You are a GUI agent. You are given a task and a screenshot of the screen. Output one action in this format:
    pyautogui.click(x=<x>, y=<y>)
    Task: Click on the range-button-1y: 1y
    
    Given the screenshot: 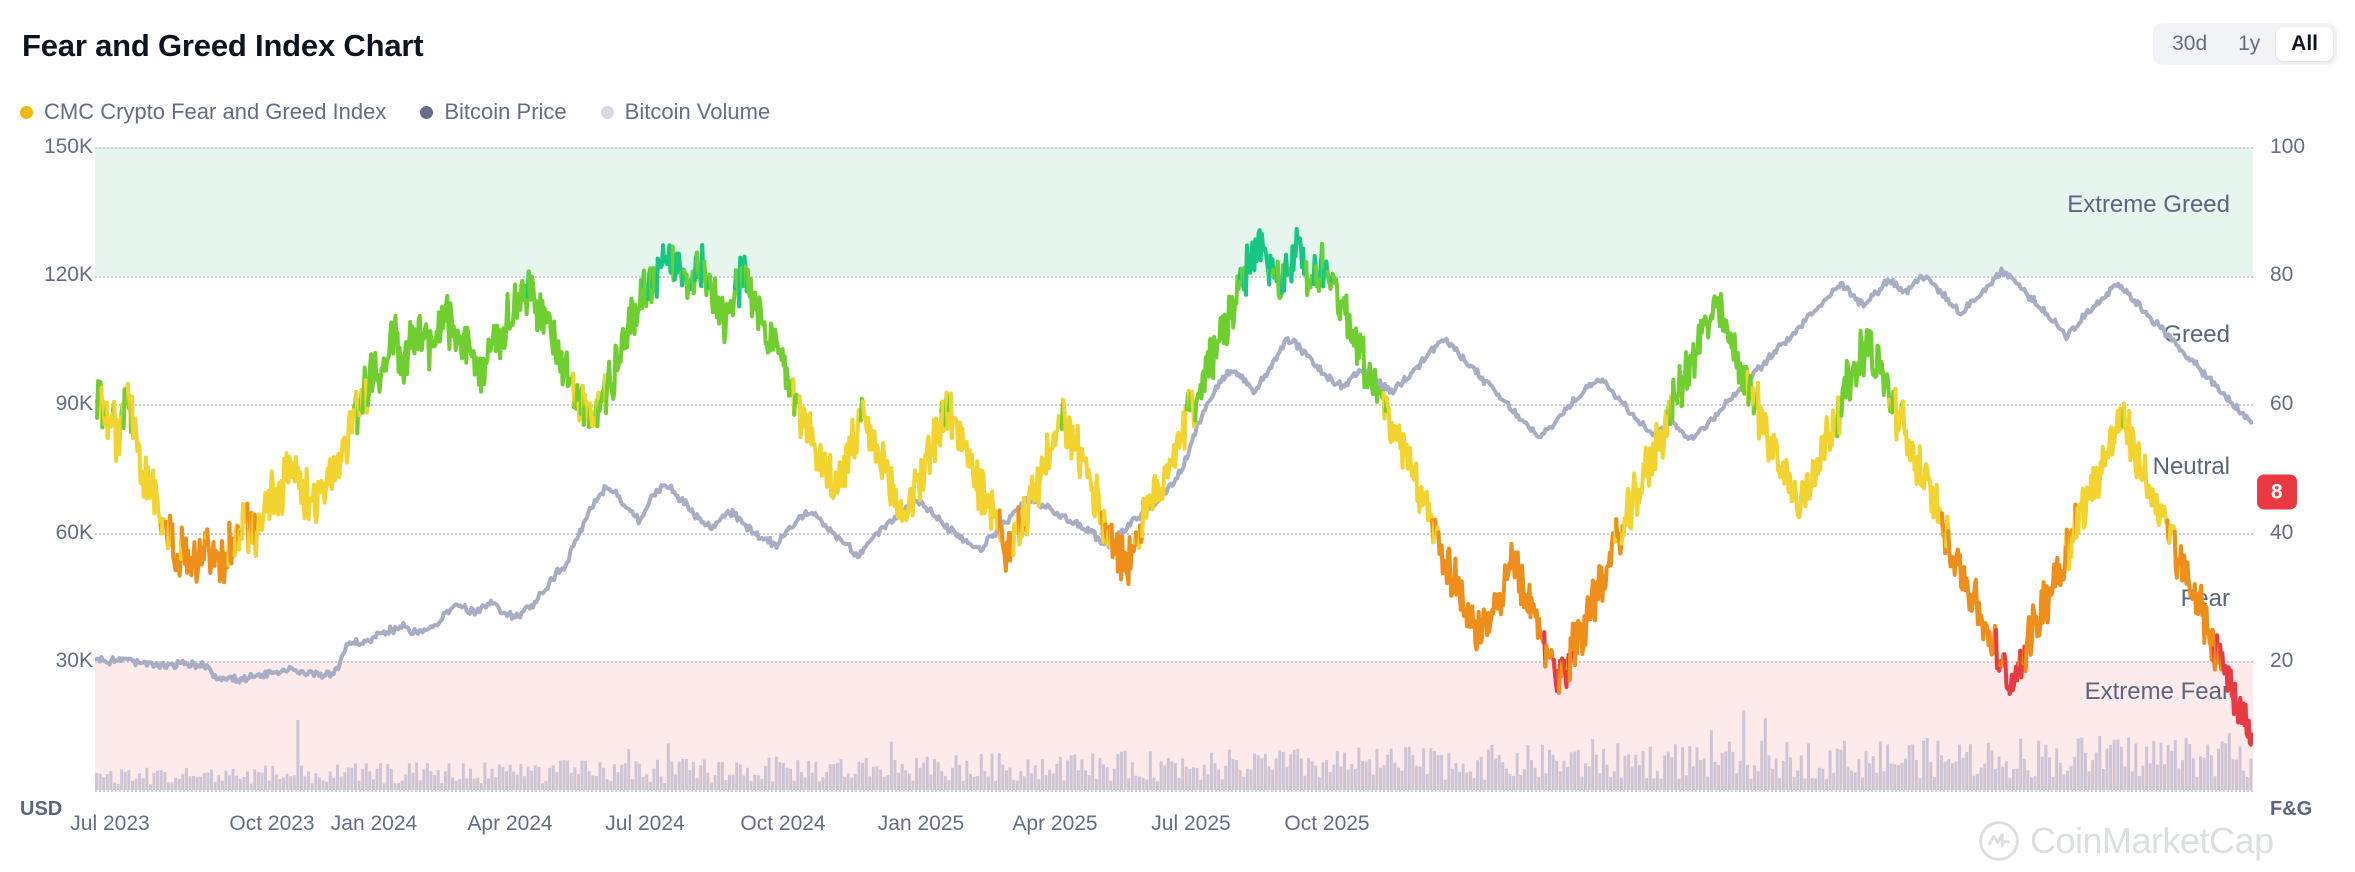 What is the action you would take?
    pyautogui.click(x=2249, y=44)
    